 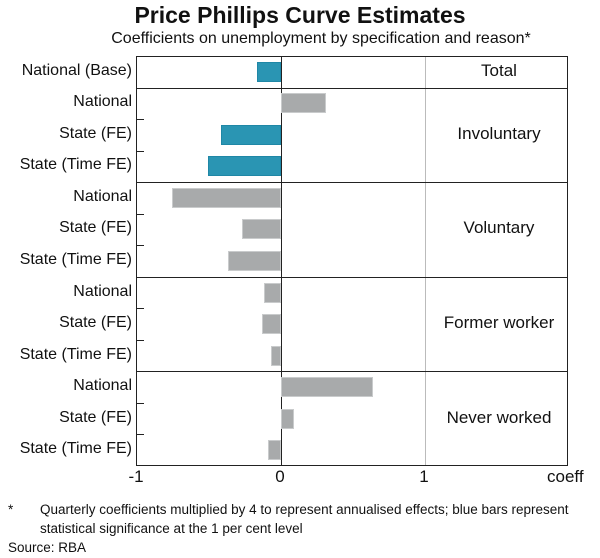 I want to click on x-tick-label: -1, so click(x=136, y=476).